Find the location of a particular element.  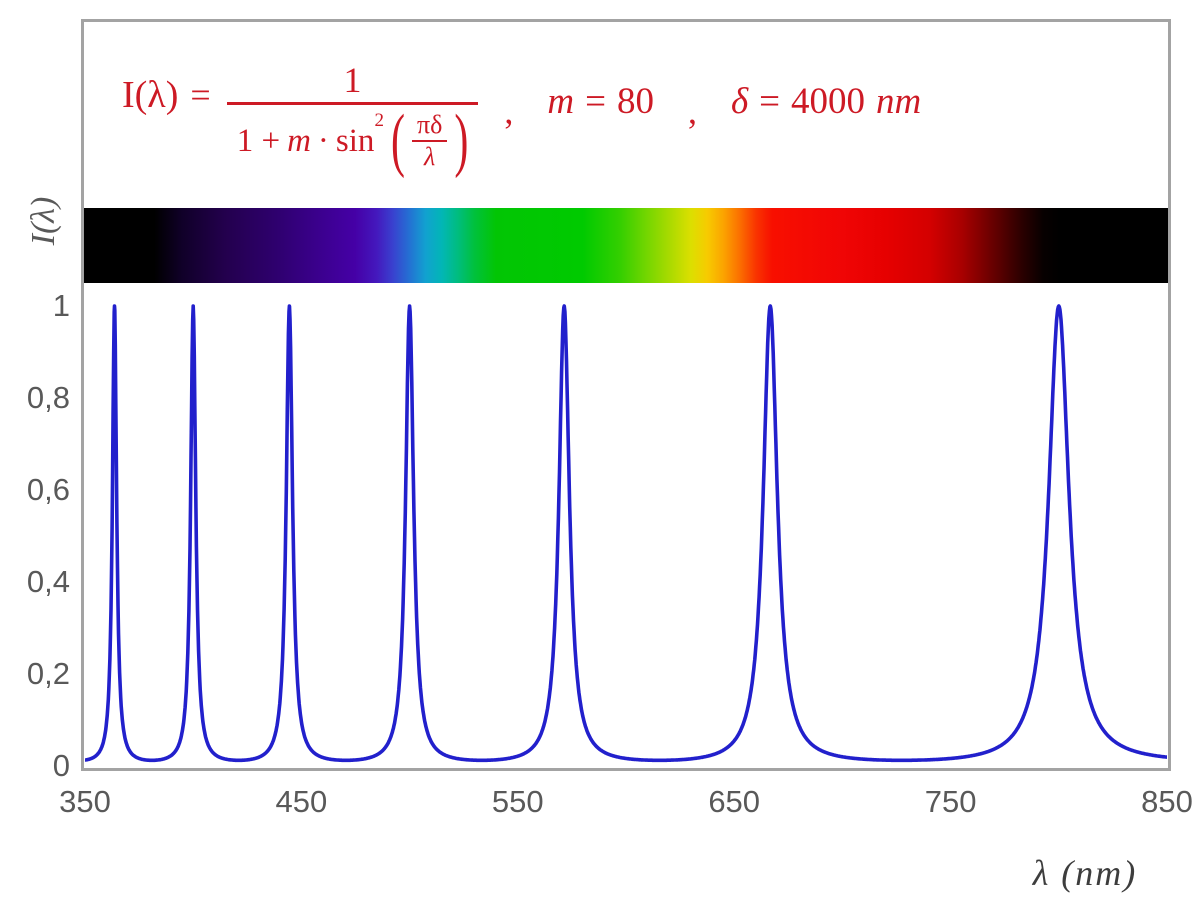

formula-equals: = is located at coordinates (200, 95).